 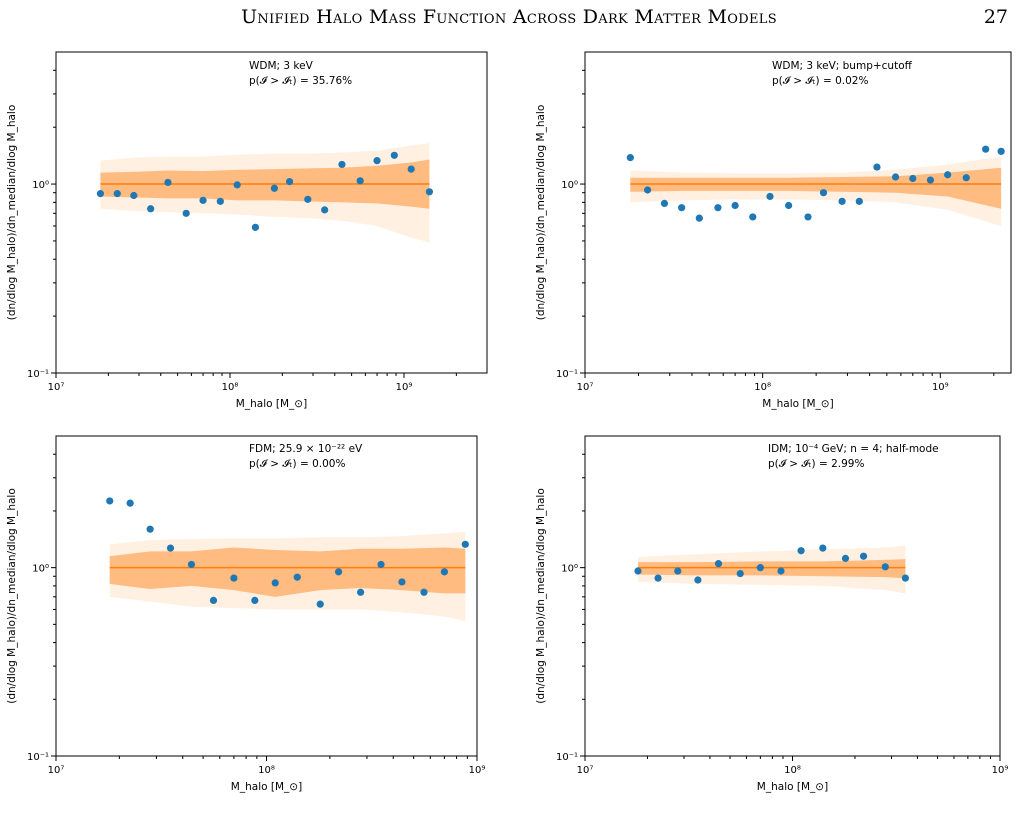 What do you see at coordinates (816, 464) in the screenshot?
I see `probability-annotation: p(𝓘 > 𝓘ₜ) = 2.99%` at bounding box center [816, 464].